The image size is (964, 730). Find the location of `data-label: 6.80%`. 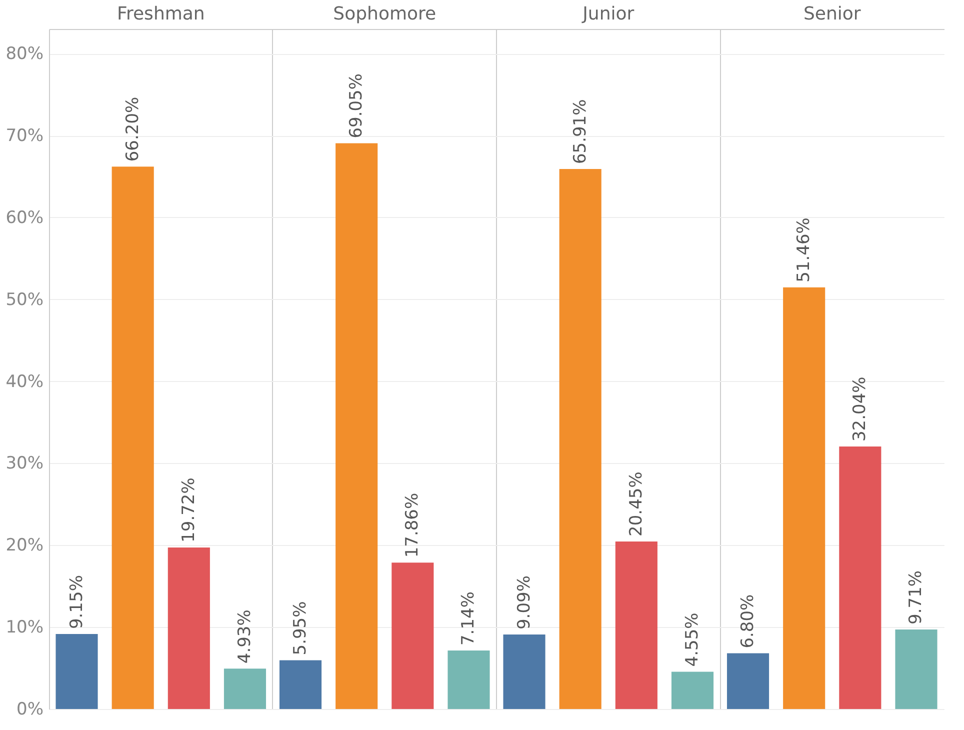

data-label: 6.80% is located at coordinates (748, 621).